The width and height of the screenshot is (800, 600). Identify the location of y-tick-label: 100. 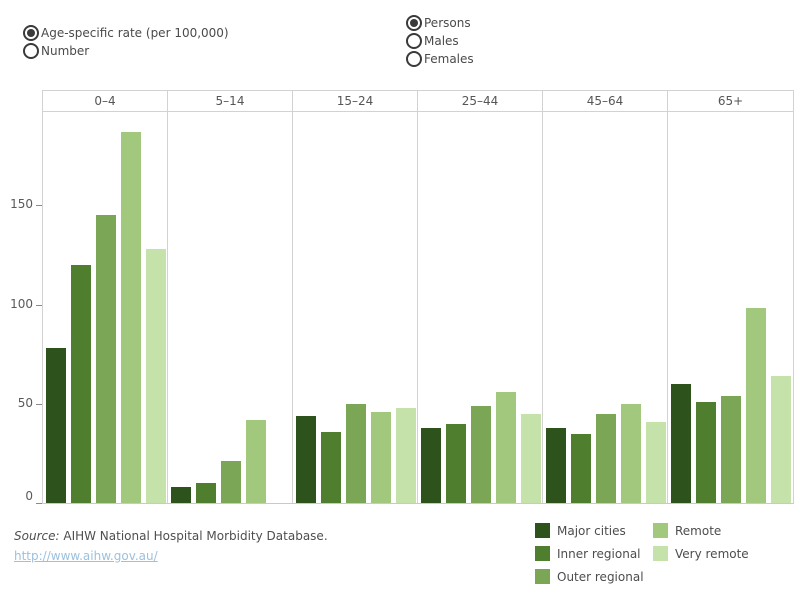
(21, 303).